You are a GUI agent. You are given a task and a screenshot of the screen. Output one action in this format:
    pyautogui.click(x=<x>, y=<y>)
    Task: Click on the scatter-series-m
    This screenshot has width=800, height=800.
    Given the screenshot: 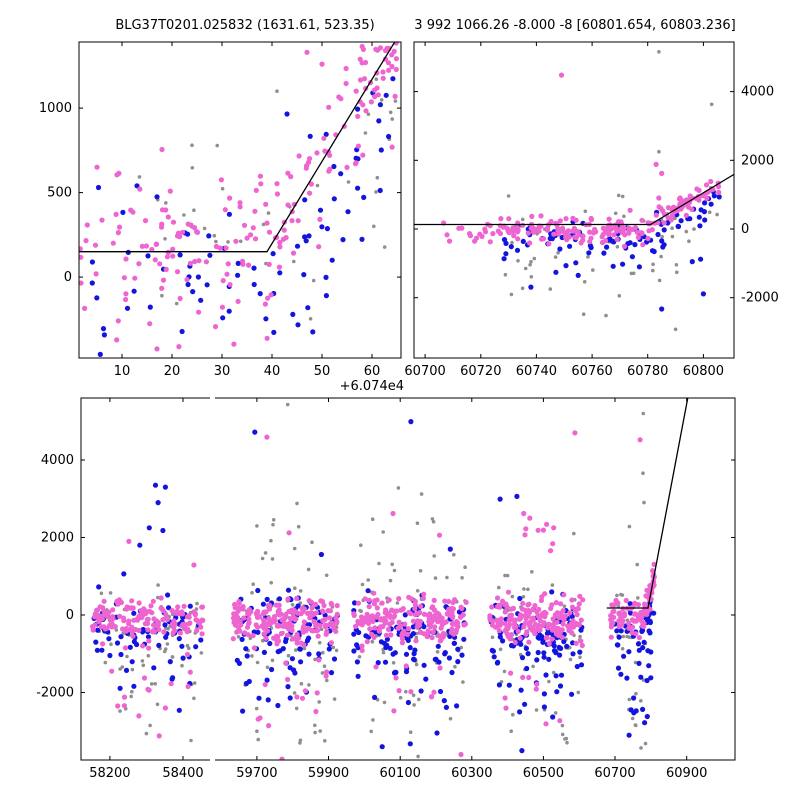 What is the action you would take?
    pyautogui.click(x=581, y=160)
    